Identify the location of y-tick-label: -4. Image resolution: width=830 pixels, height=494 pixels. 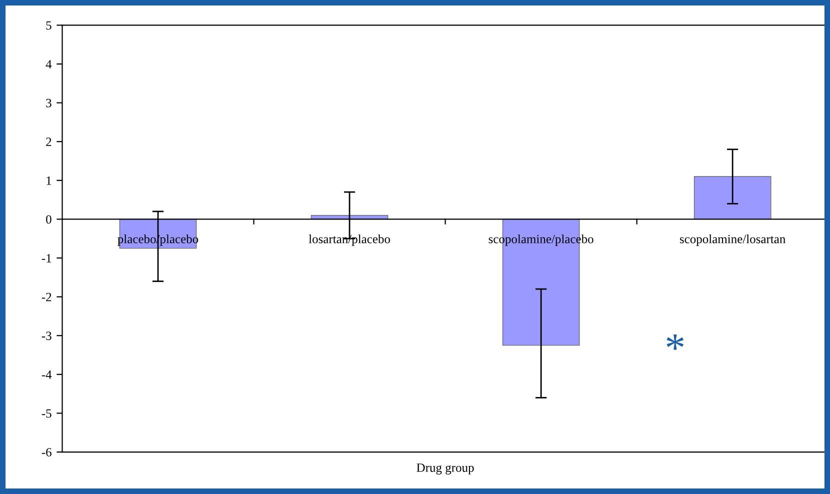
(47, 374).